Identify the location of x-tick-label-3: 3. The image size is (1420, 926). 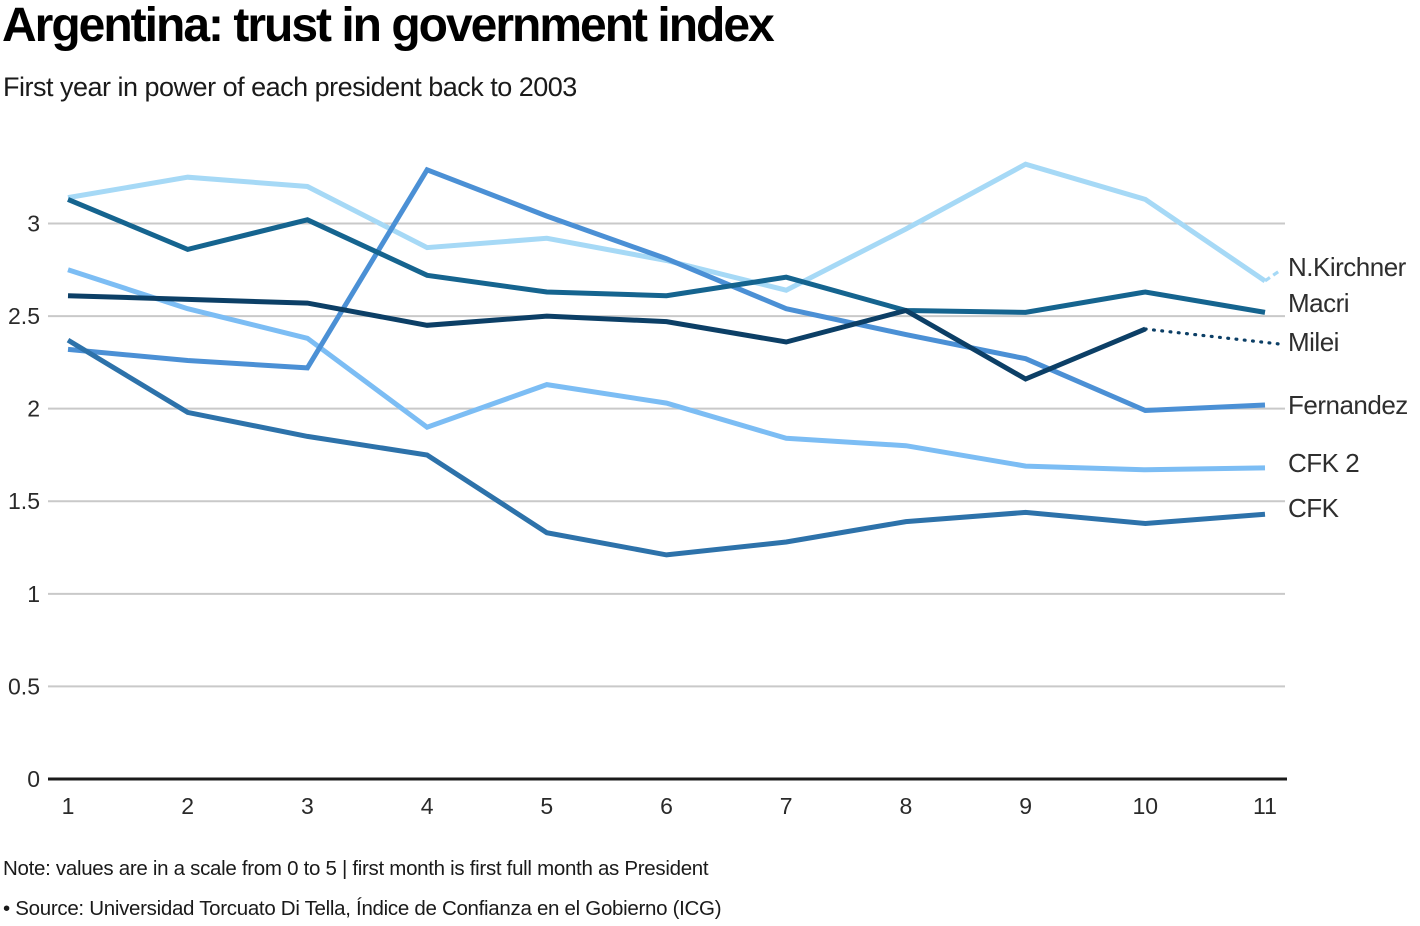
(307, 806).